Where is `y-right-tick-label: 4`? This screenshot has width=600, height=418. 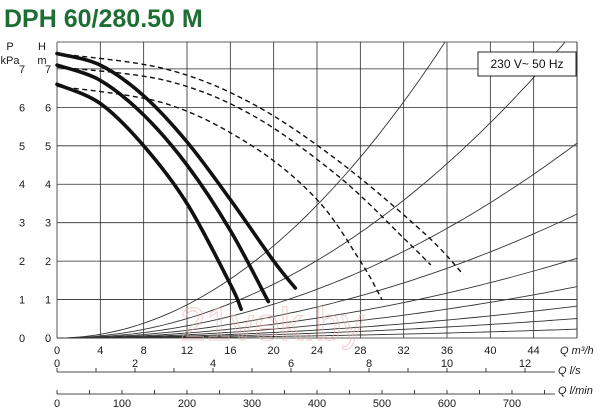 y-right-tick-label: 4 is located at coordinates (48, 185).